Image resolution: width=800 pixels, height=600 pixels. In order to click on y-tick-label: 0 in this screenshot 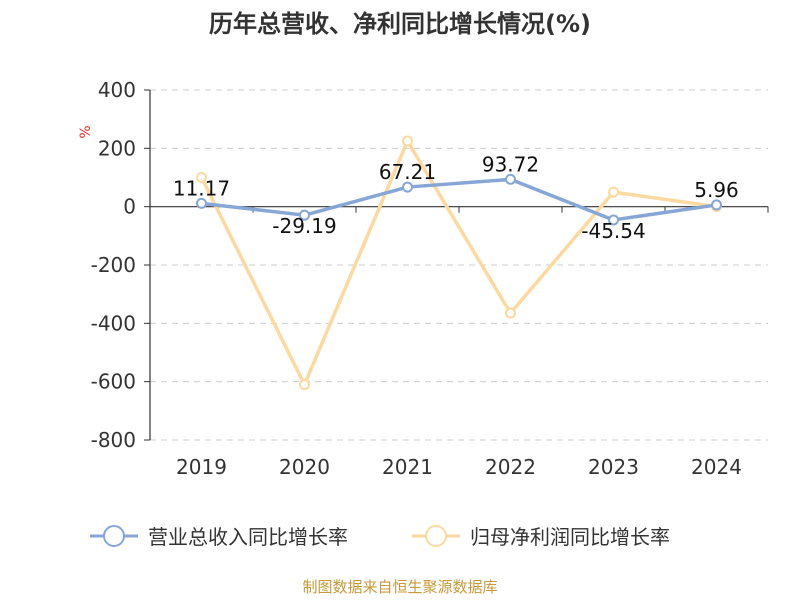, I will do `click(129, 207)`.